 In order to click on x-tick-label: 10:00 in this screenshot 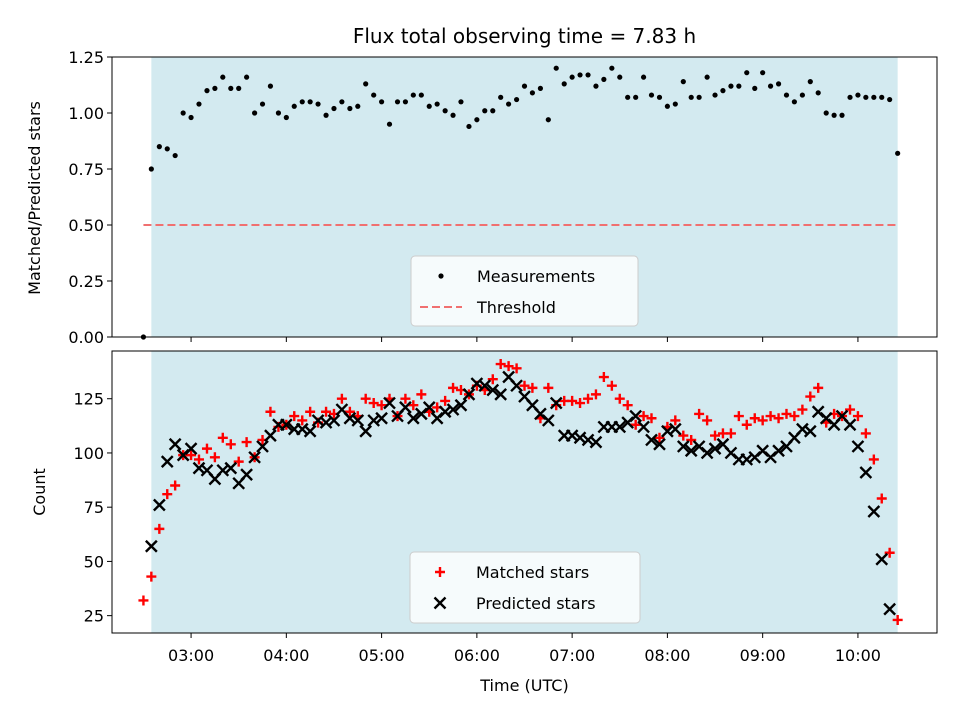, I will do `click(858, 655)`.